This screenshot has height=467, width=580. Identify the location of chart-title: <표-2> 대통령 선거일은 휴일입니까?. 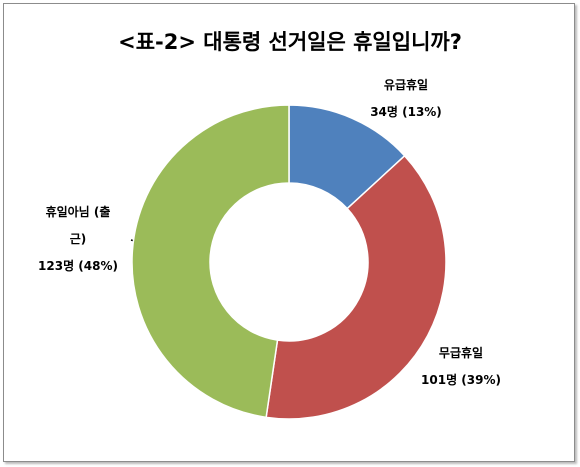
(290, 42).